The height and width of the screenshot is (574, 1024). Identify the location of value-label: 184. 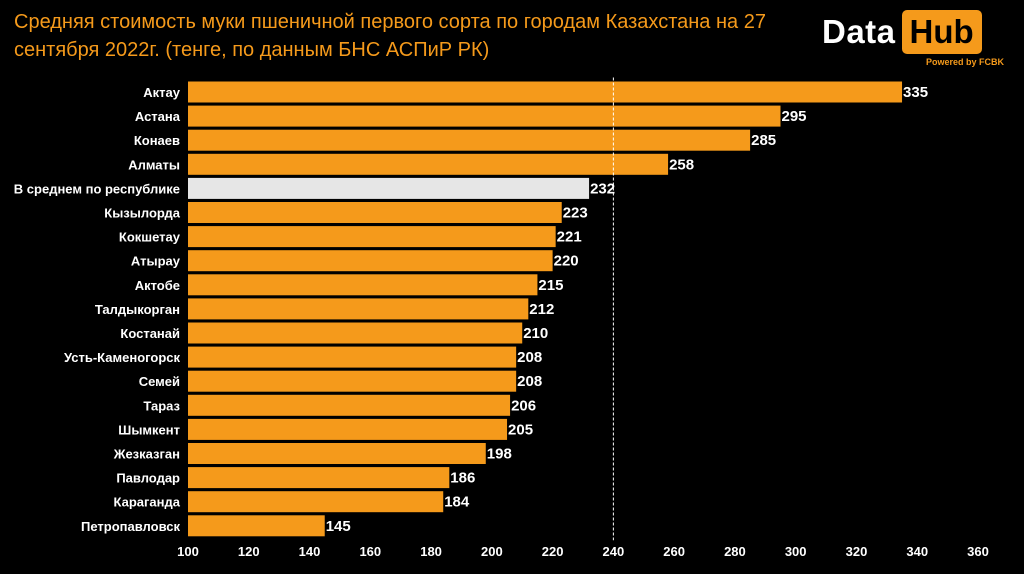
(457, 502).